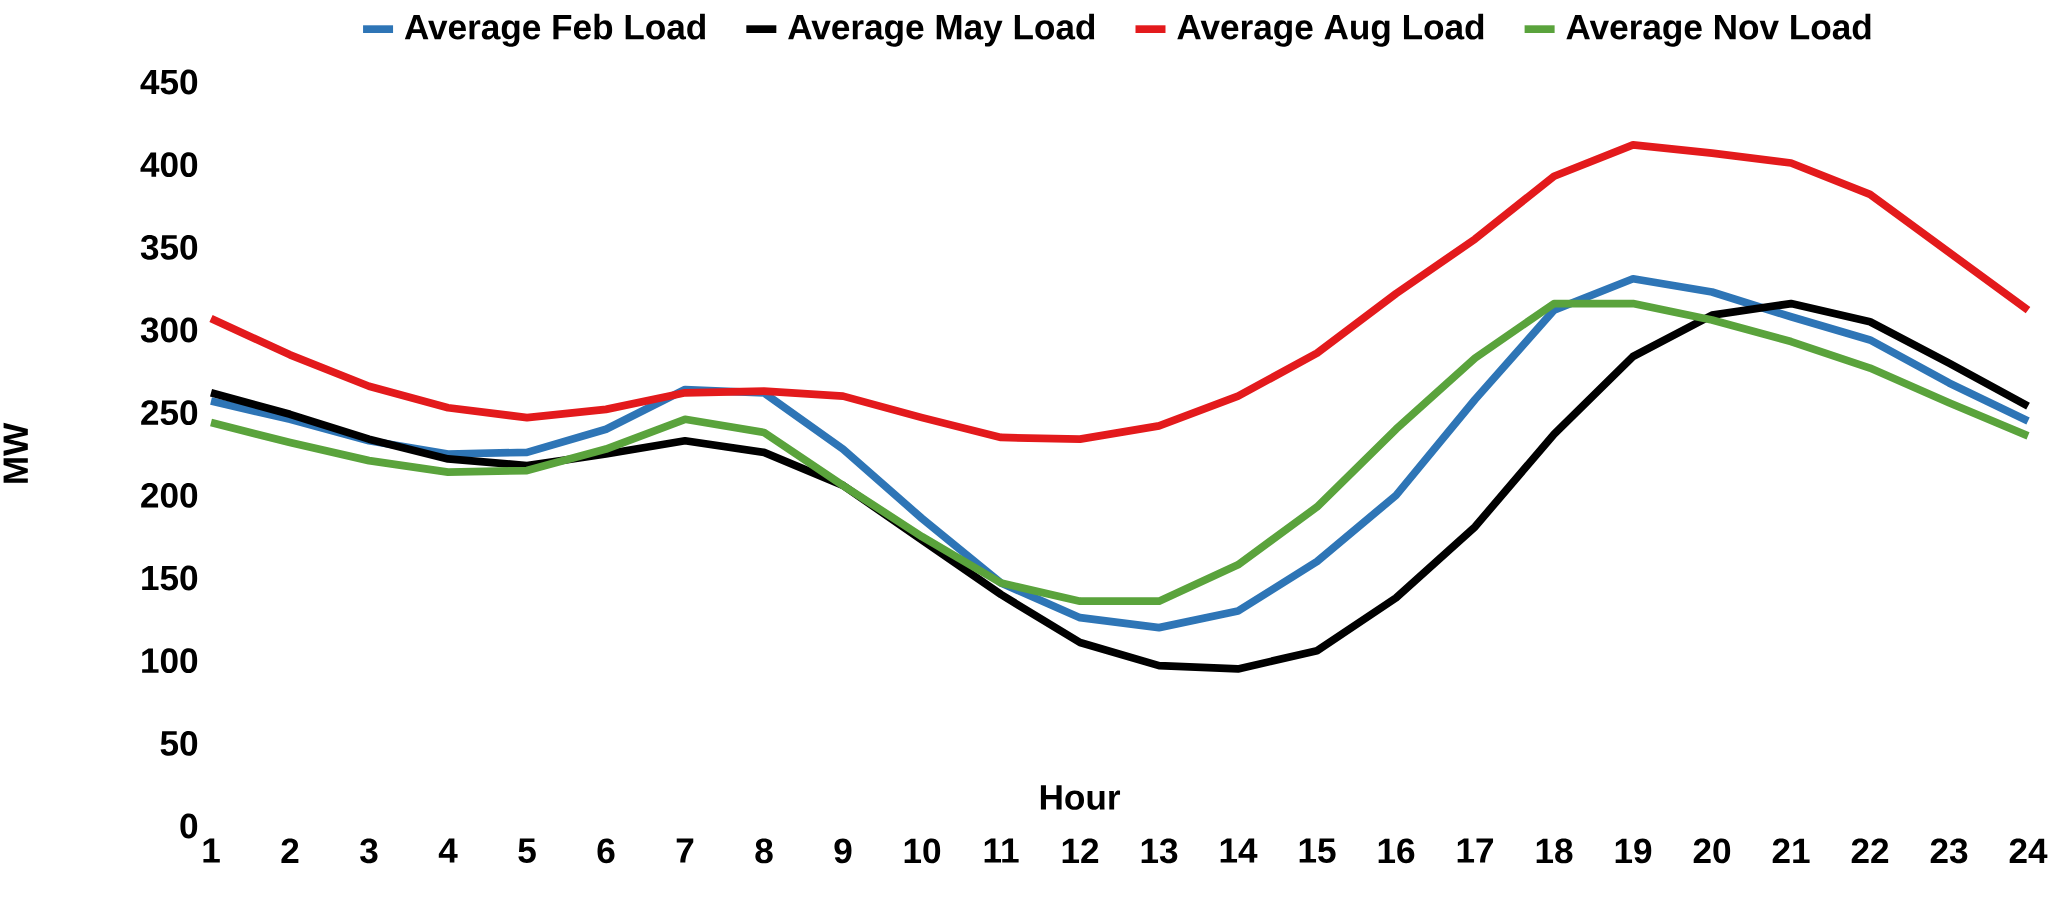 The height and width of the screenshot is (905, 2065). Describe the element at coordinates (1001, 850) in the screenshot. I see `x-tick-label: 11` at that location.